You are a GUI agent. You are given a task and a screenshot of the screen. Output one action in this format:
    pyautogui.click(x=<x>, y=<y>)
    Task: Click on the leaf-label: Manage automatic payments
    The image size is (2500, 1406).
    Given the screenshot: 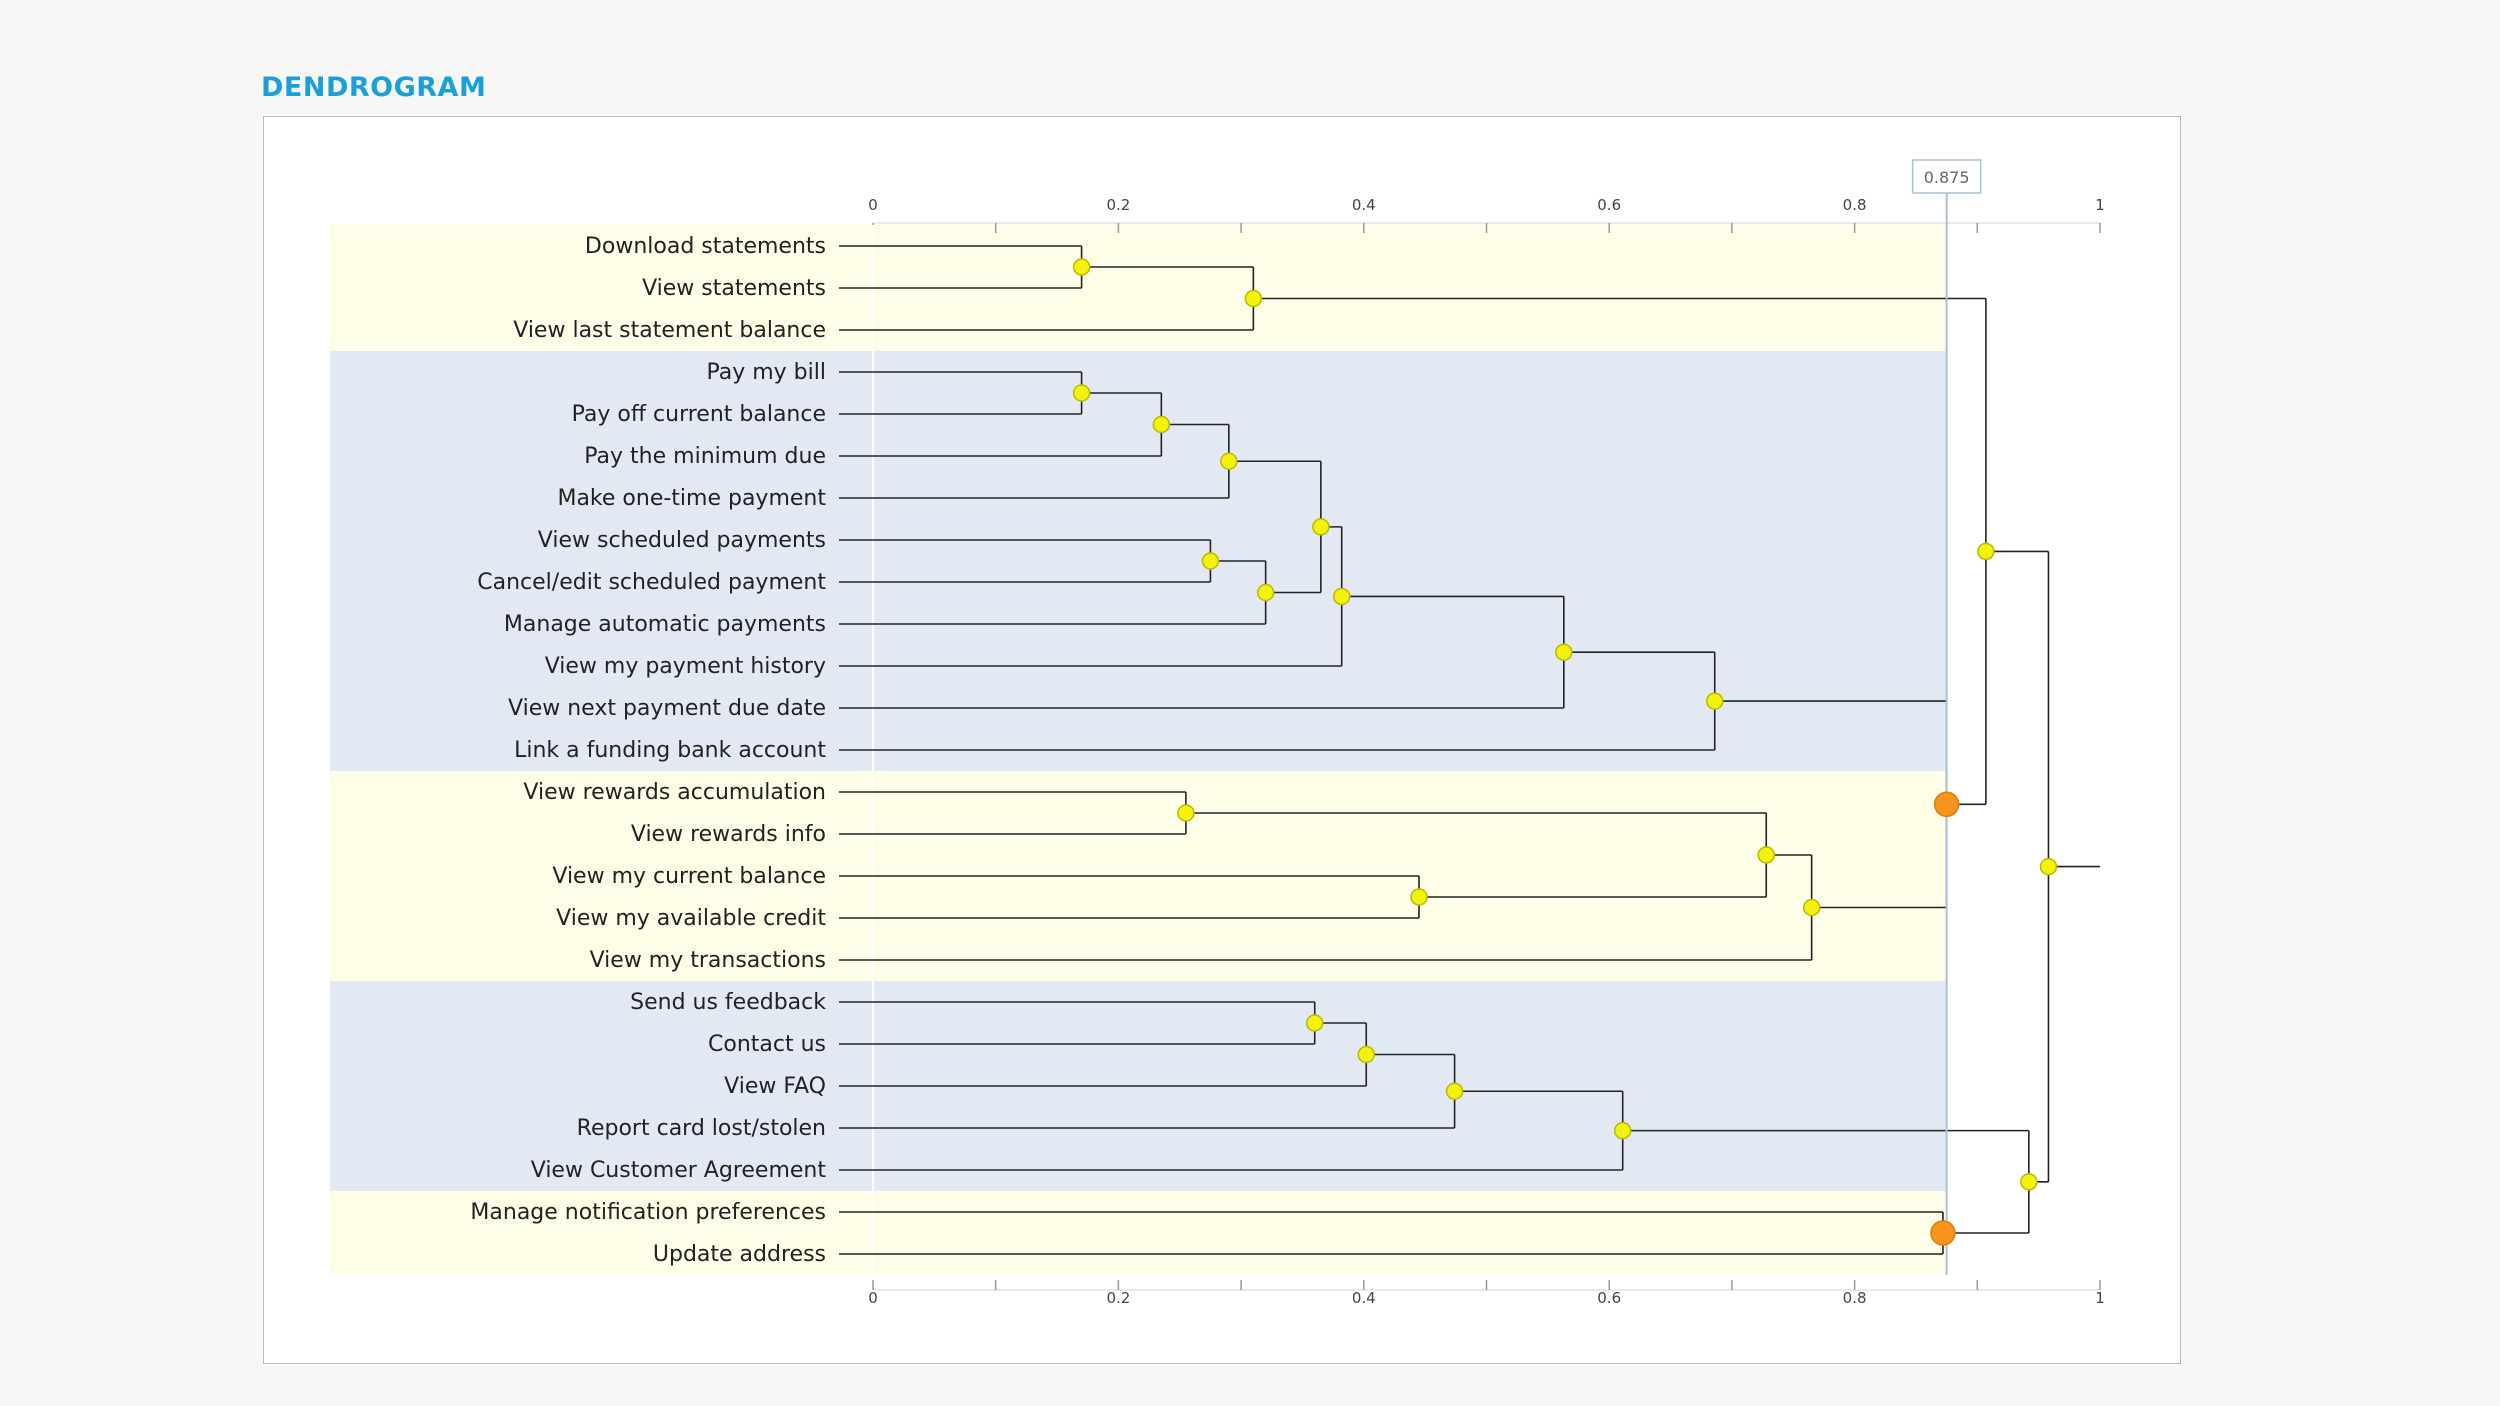 What is the action you would take?
    pyautogui.click(x=665, y=624)
    